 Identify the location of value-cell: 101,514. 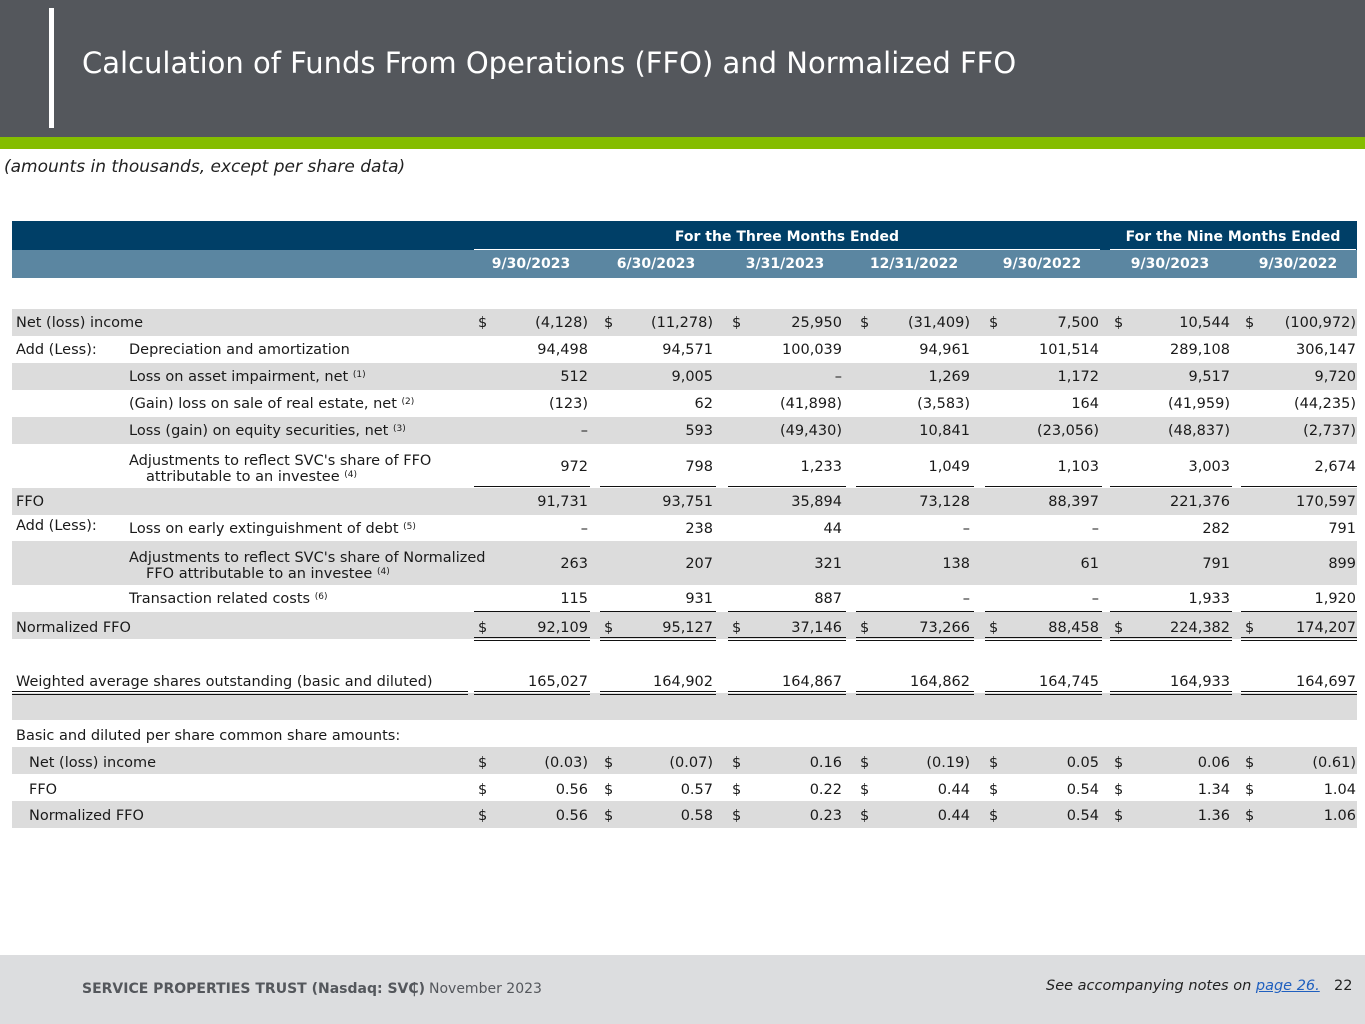
(1069, 350).